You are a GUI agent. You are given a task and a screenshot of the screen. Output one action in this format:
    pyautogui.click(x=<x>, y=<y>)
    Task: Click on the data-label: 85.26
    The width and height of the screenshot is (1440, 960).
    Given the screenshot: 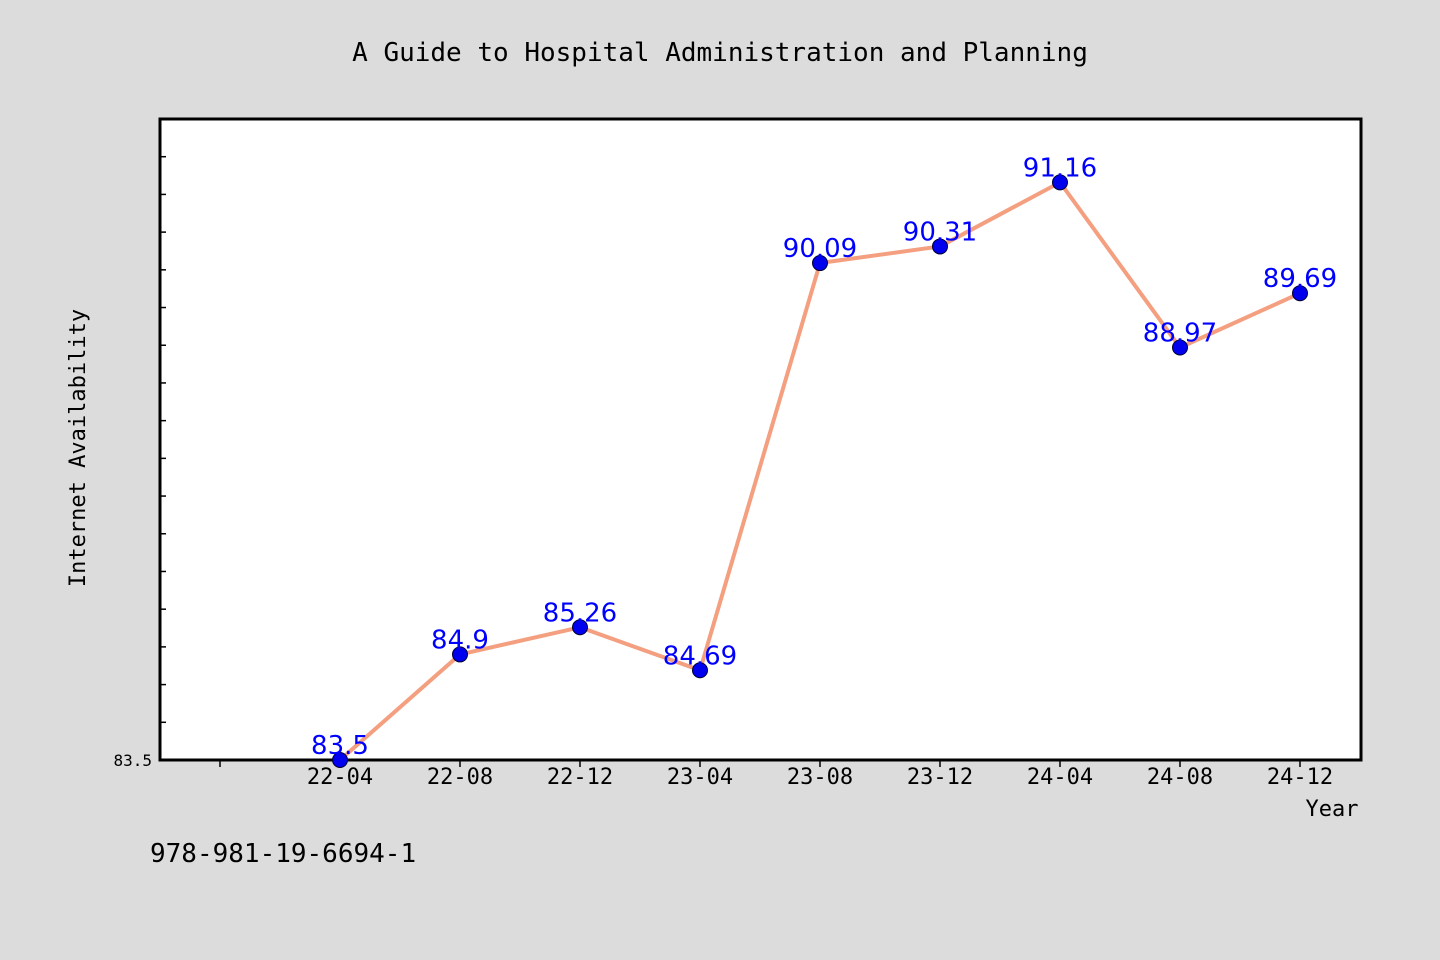 What is the action you would take?
    pyautogui.click(x=580, y=613)
    